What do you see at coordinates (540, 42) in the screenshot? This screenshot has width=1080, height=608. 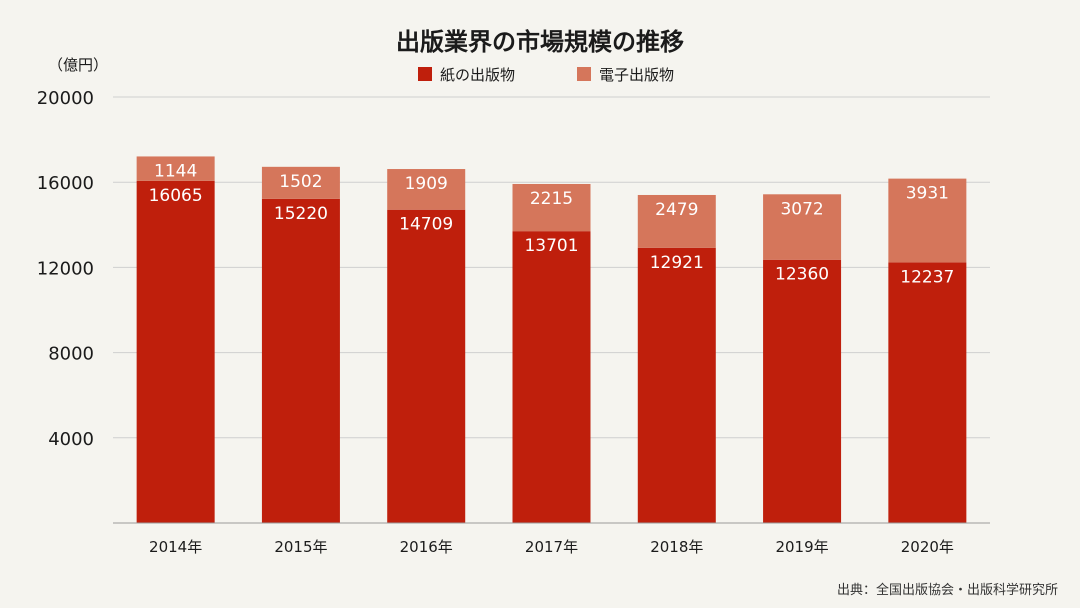 I see `chart-title: 出版業界の市場規模の推移` at bounding box center [540, 42].